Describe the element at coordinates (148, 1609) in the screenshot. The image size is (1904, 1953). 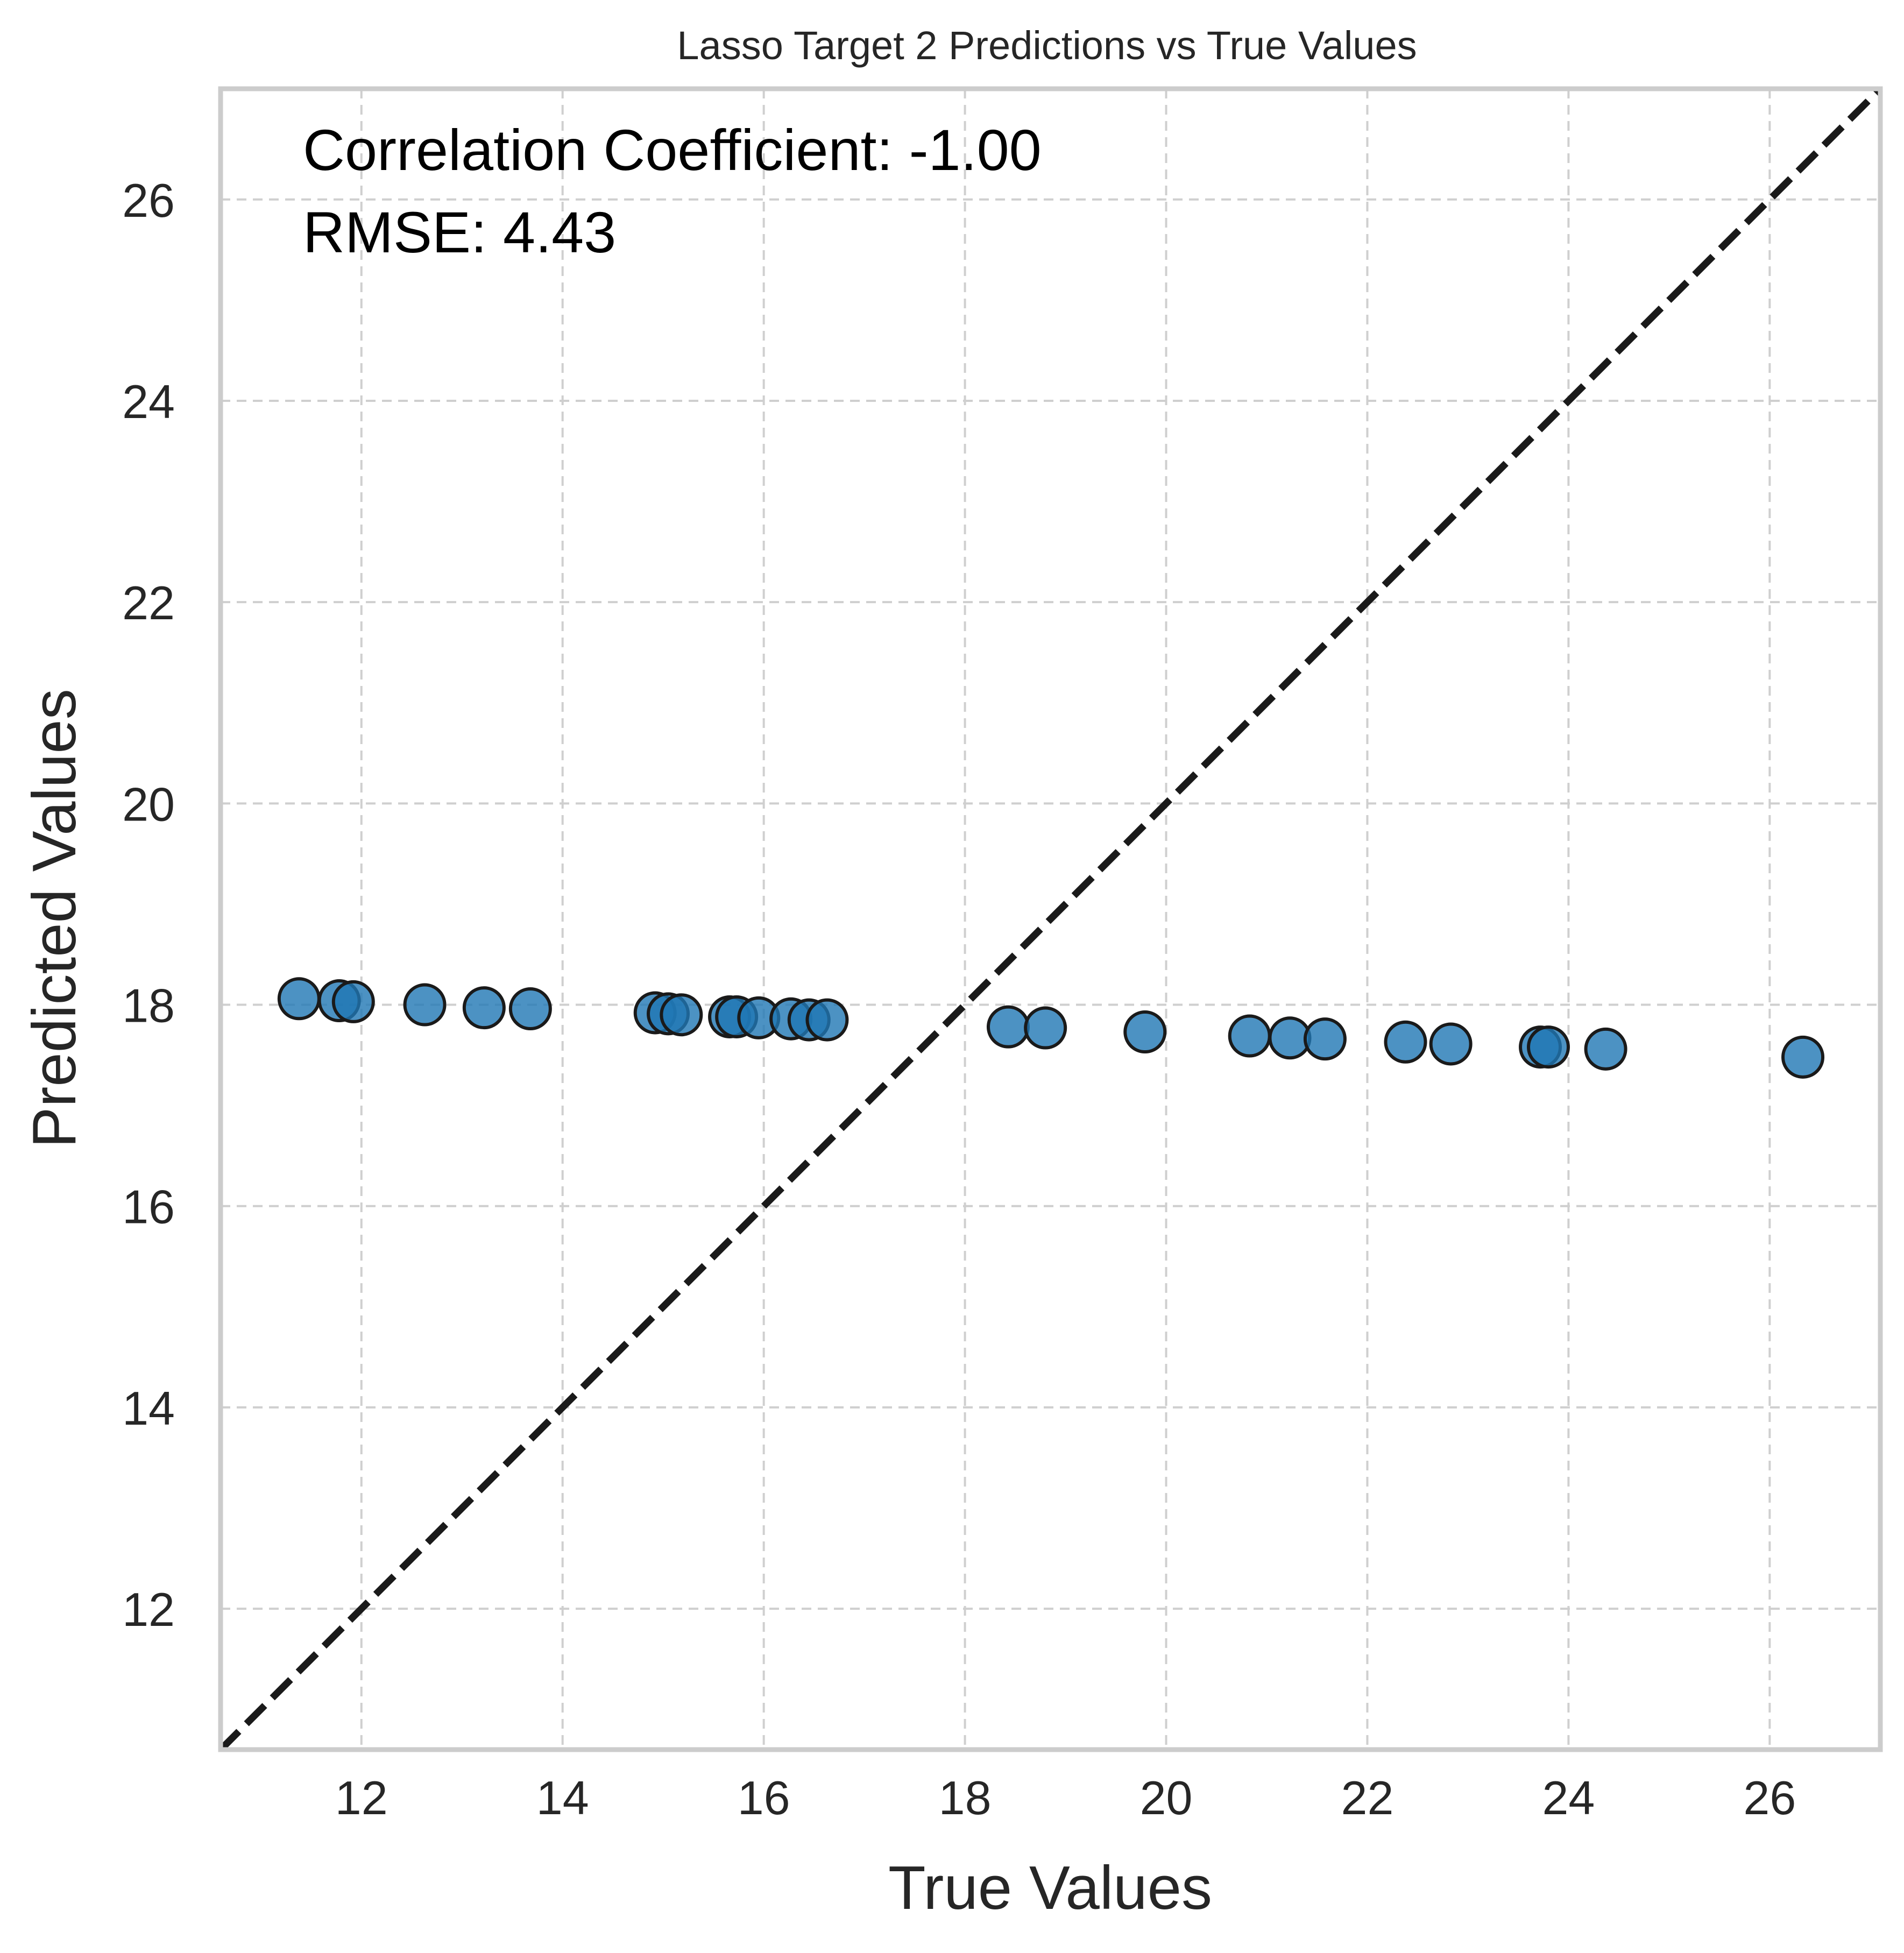
I see `y-tick-label: 12` at that location.